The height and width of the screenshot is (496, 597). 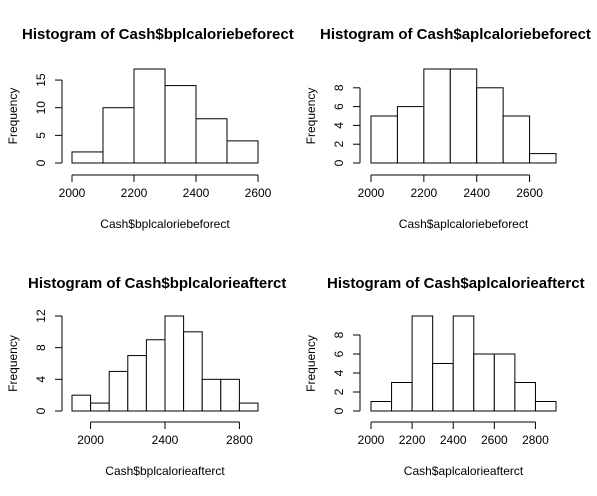 What do you see at coordinates (464, 471) in the screenshot?
I see `x-axis-label: Cash$aplcalorieafterct` at bounding box center [464, 471].